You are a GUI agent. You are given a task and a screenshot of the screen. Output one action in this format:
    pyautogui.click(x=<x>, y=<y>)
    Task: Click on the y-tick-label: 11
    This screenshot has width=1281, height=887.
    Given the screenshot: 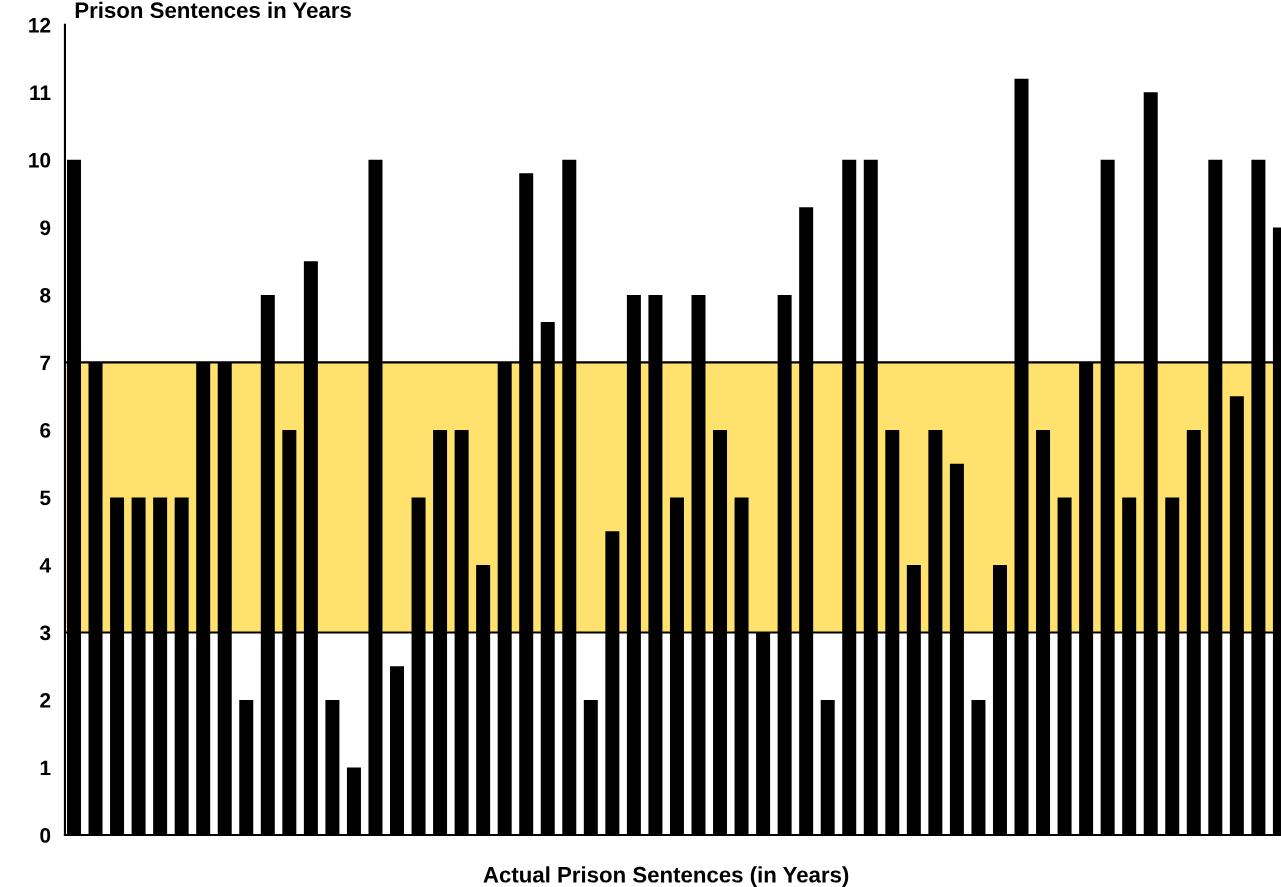 What is the action you would take?
    pyautogui.click(x=40, y=92)
    